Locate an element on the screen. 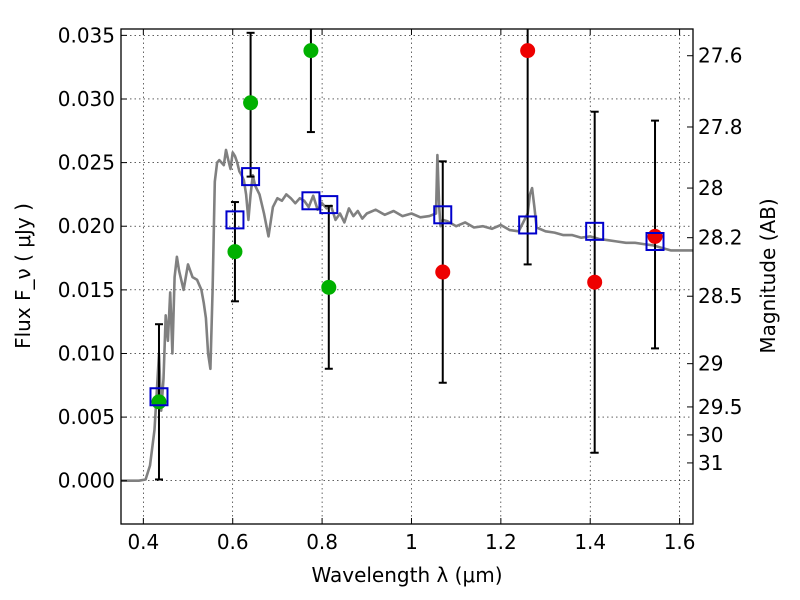 The width and height of the screenshot is (800, 600). x-tick-label: 1 is located at coordinates (411, 542).